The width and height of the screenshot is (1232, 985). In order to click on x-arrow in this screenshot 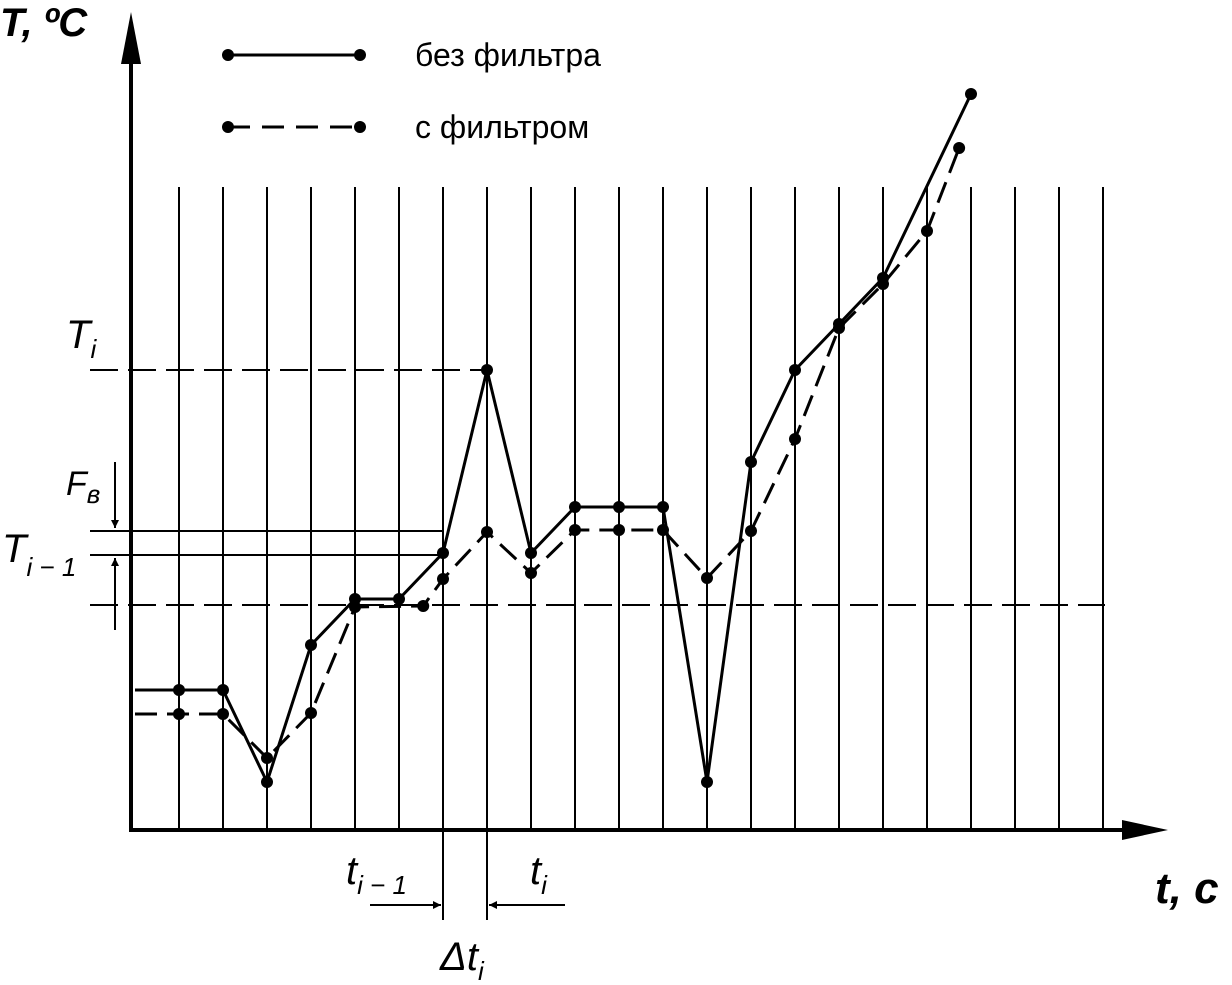, I will do `click(1145, 830)`.